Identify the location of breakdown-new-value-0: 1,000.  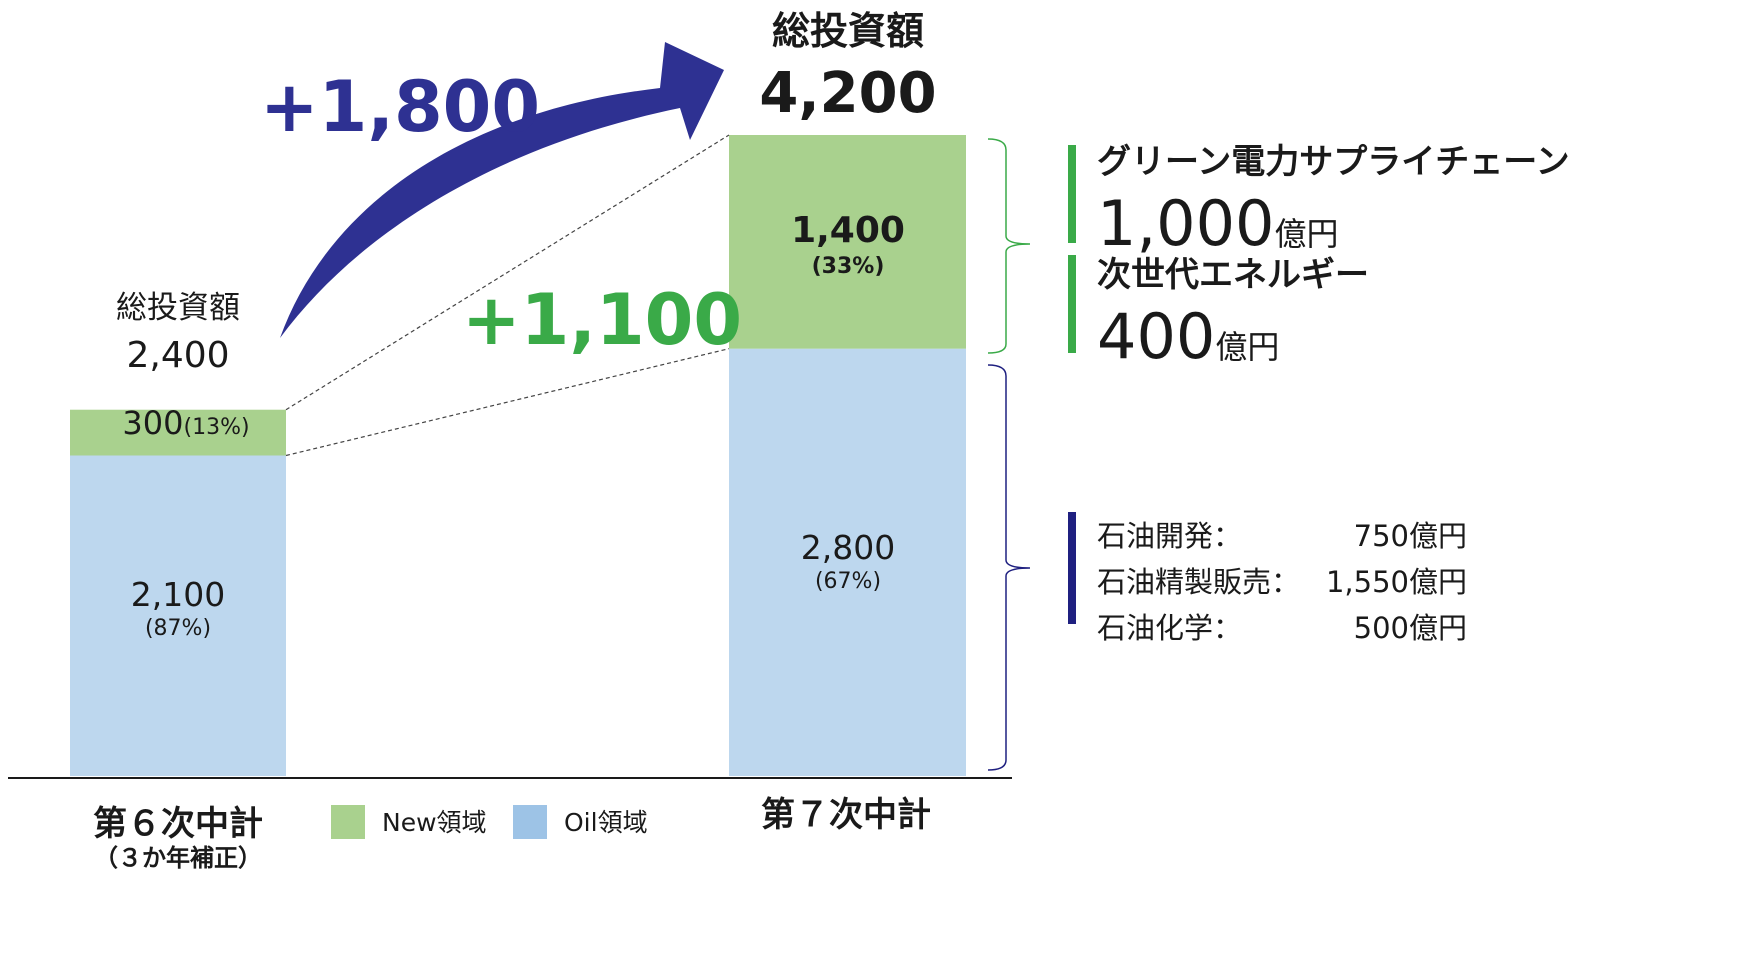
(1186, 223).